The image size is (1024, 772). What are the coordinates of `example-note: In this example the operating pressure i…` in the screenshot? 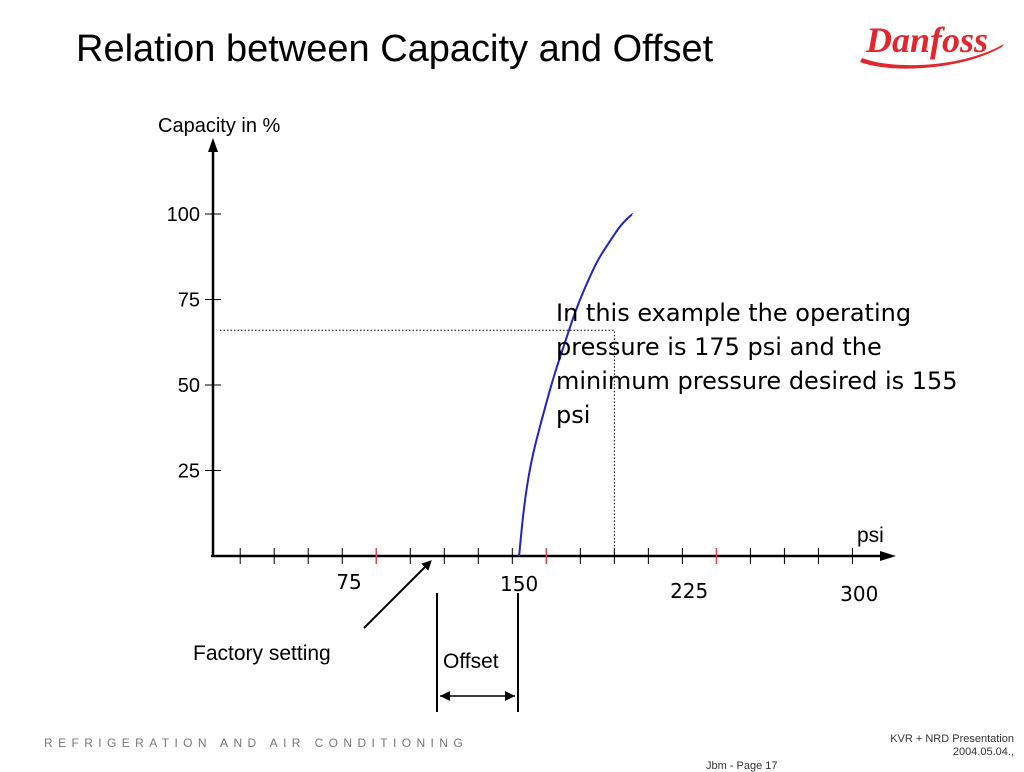 It's located at (757, 364).